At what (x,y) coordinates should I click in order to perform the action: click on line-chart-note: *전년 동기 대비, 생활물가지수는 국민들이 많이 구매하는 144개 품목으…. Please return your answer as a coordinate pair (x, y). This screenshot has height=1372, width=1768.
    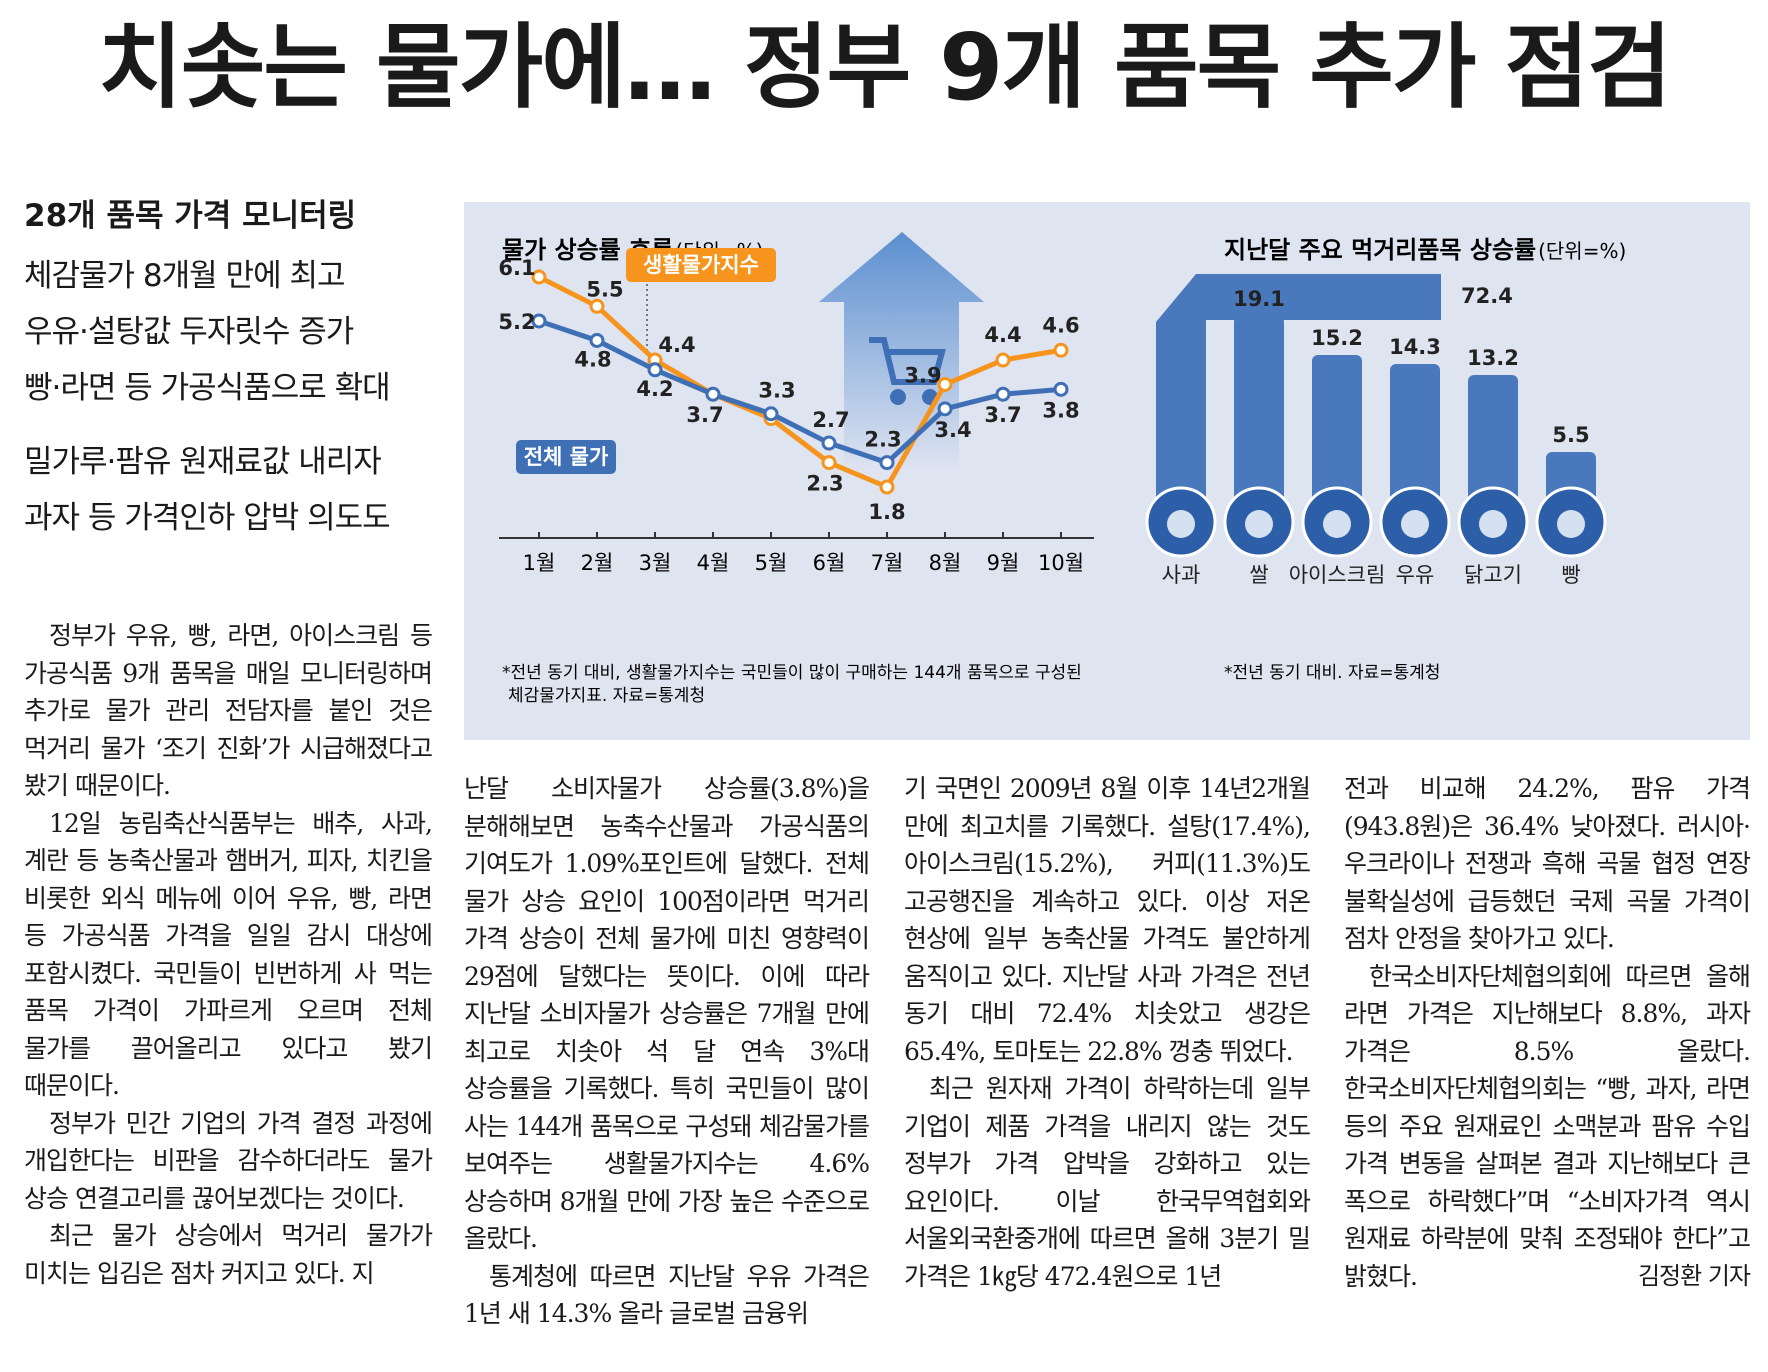
    Looking at the image, I should click on (792, 673).